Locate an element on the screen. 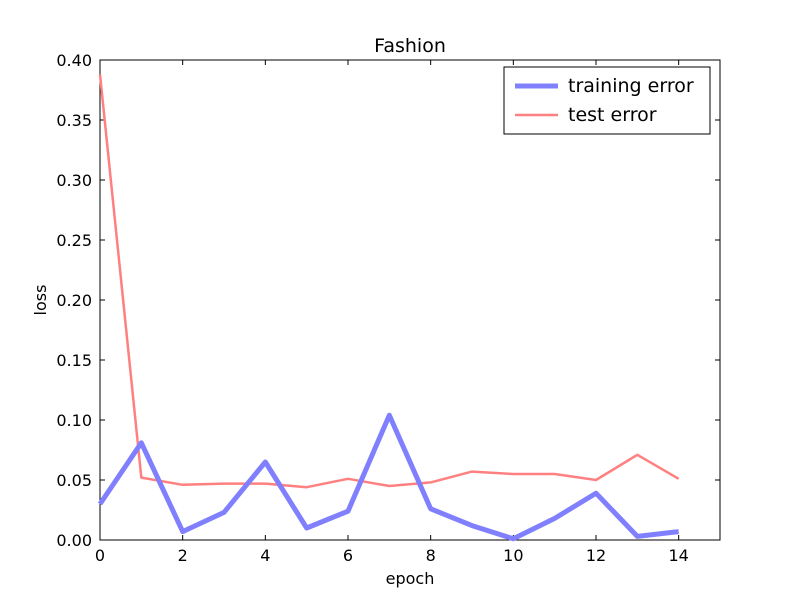 The image size is (800, 600). y-axis-label: loss is located at coordinates (40, 300).